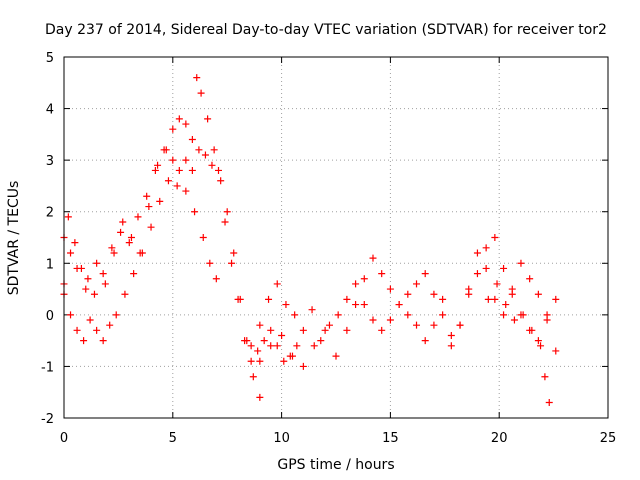 The image size is (640, 480). Describe the element at coordinates (47, 419) in the screenshot. I see `y-tick-label: -2` at that location.